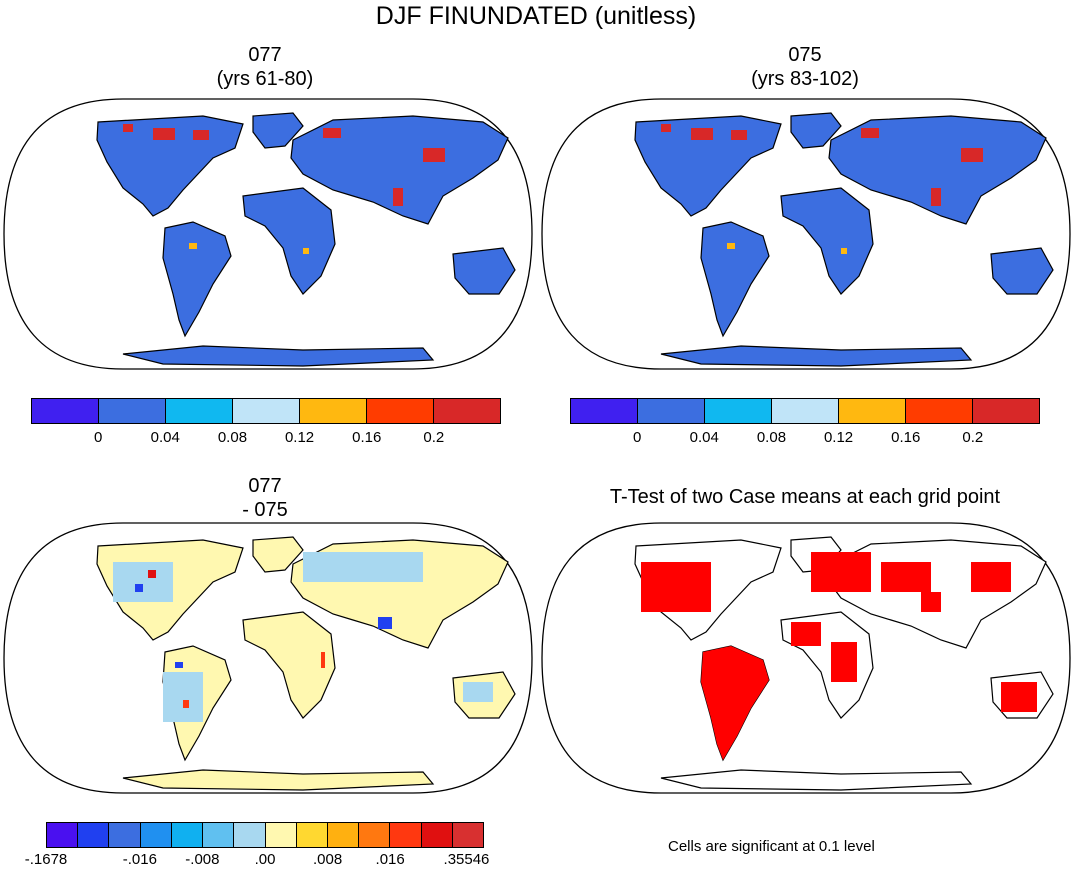  I want to click on tick-label: .008, so click(327, 859).